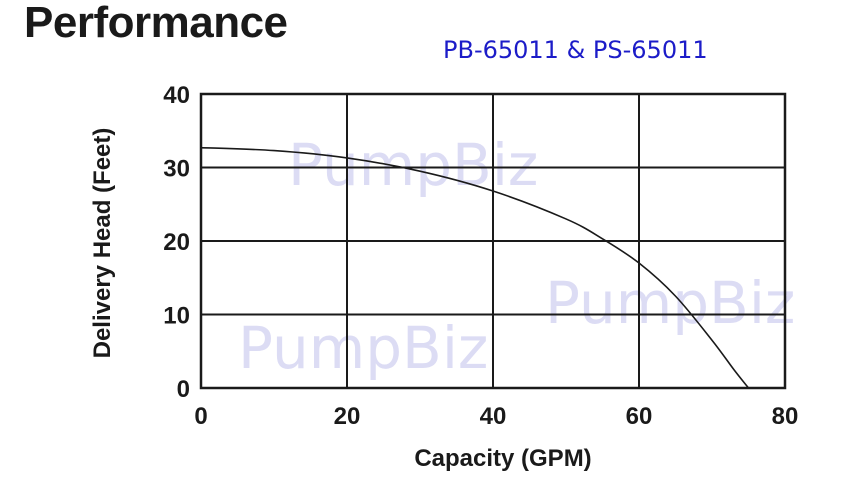 Image resolution: width=860 pixels, height=500 pixels. Describe the element at coordinates (183, 389) in the screenshot. I see `y-tick-label: 0` at that location.